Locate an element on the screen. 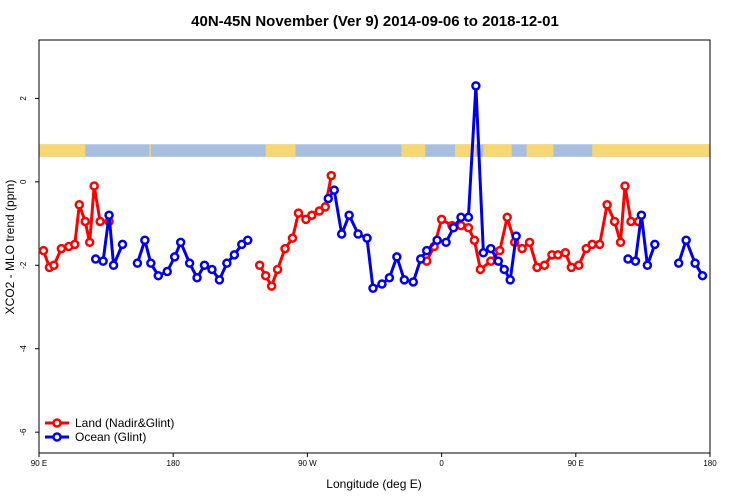 The height and width of the screenshot is (500, 750). y-tick-label-4: 2 is located at coordinates (23, 98).